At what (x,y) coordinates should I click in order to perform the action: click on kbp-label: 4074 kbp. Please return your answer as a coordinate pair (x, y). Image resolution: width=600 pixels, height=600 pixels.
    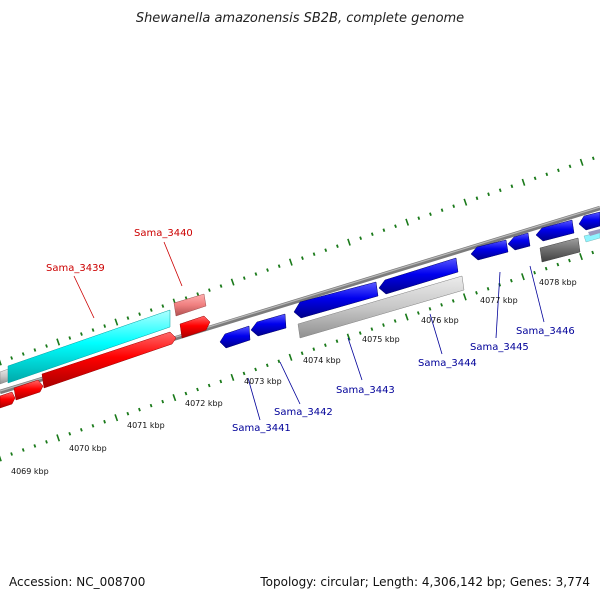
    Looking at the image, I should click on (322, 360).